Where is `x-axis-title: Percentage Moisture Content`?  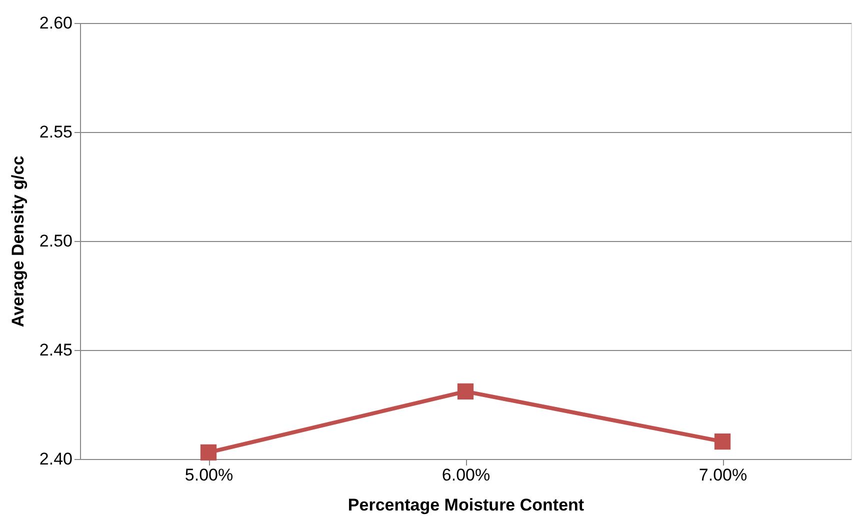 x-axis-title: Percentage Moisture Content is located at coordinates (466, 505).